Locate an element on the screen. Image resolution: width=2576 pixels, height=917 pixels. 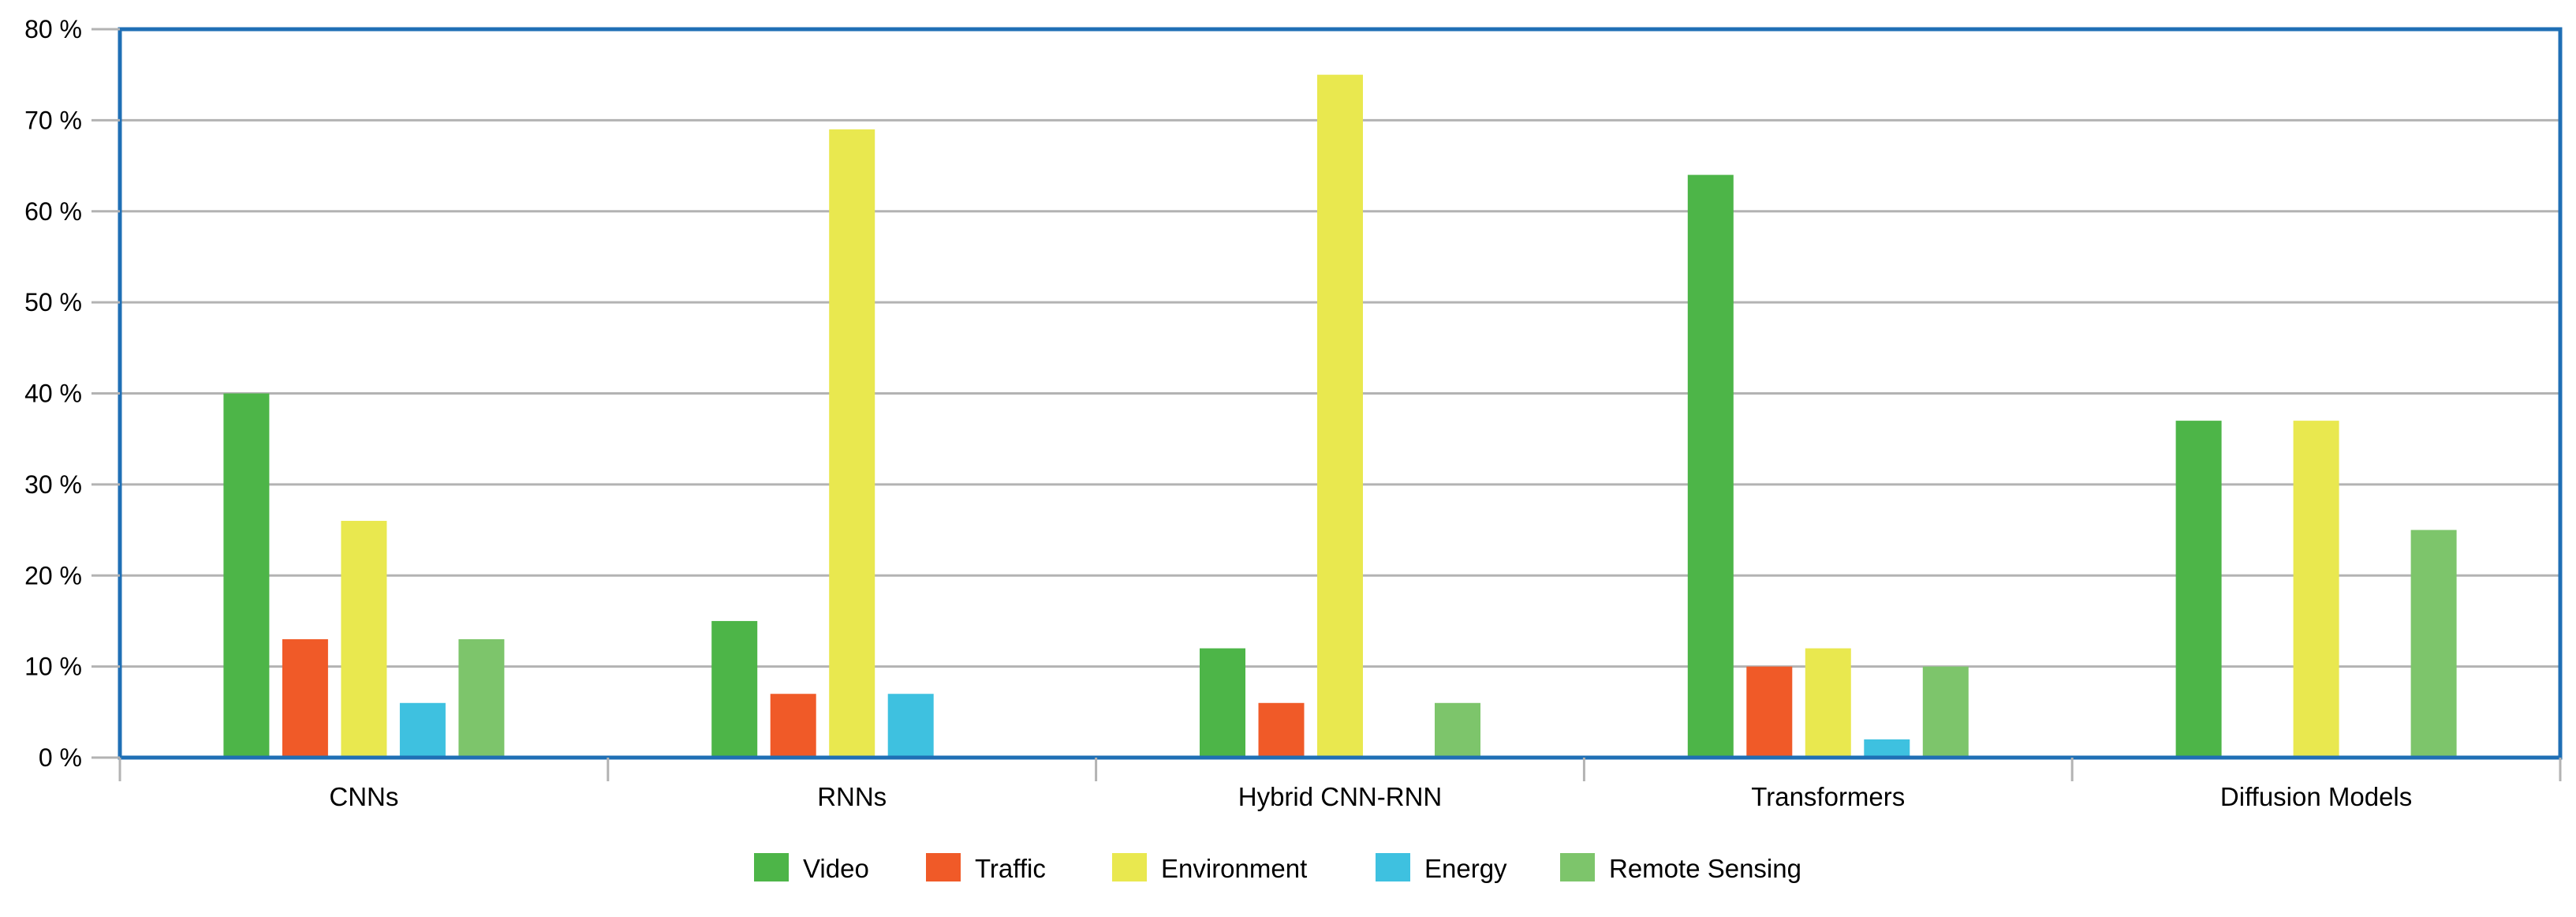
x-tick-label: Hybrid CNN-RNN is located at coordinates (1340, 796).